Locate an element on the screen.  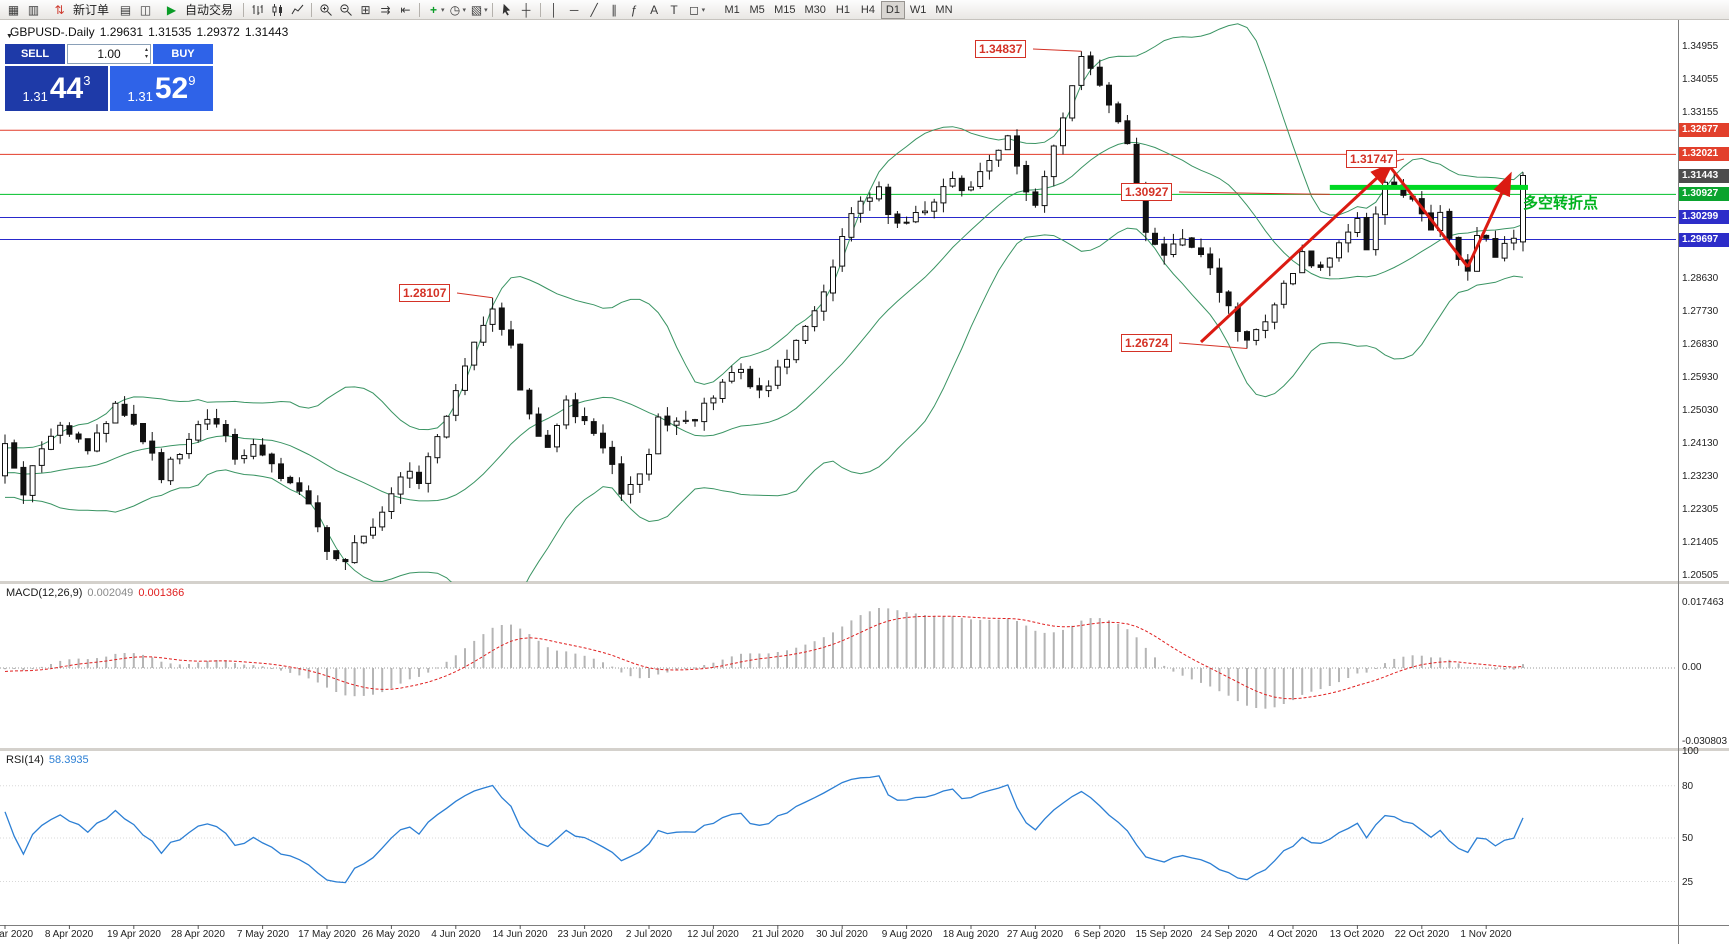
fibonacci-icon: ƒ is located at coordinates (634, 9).